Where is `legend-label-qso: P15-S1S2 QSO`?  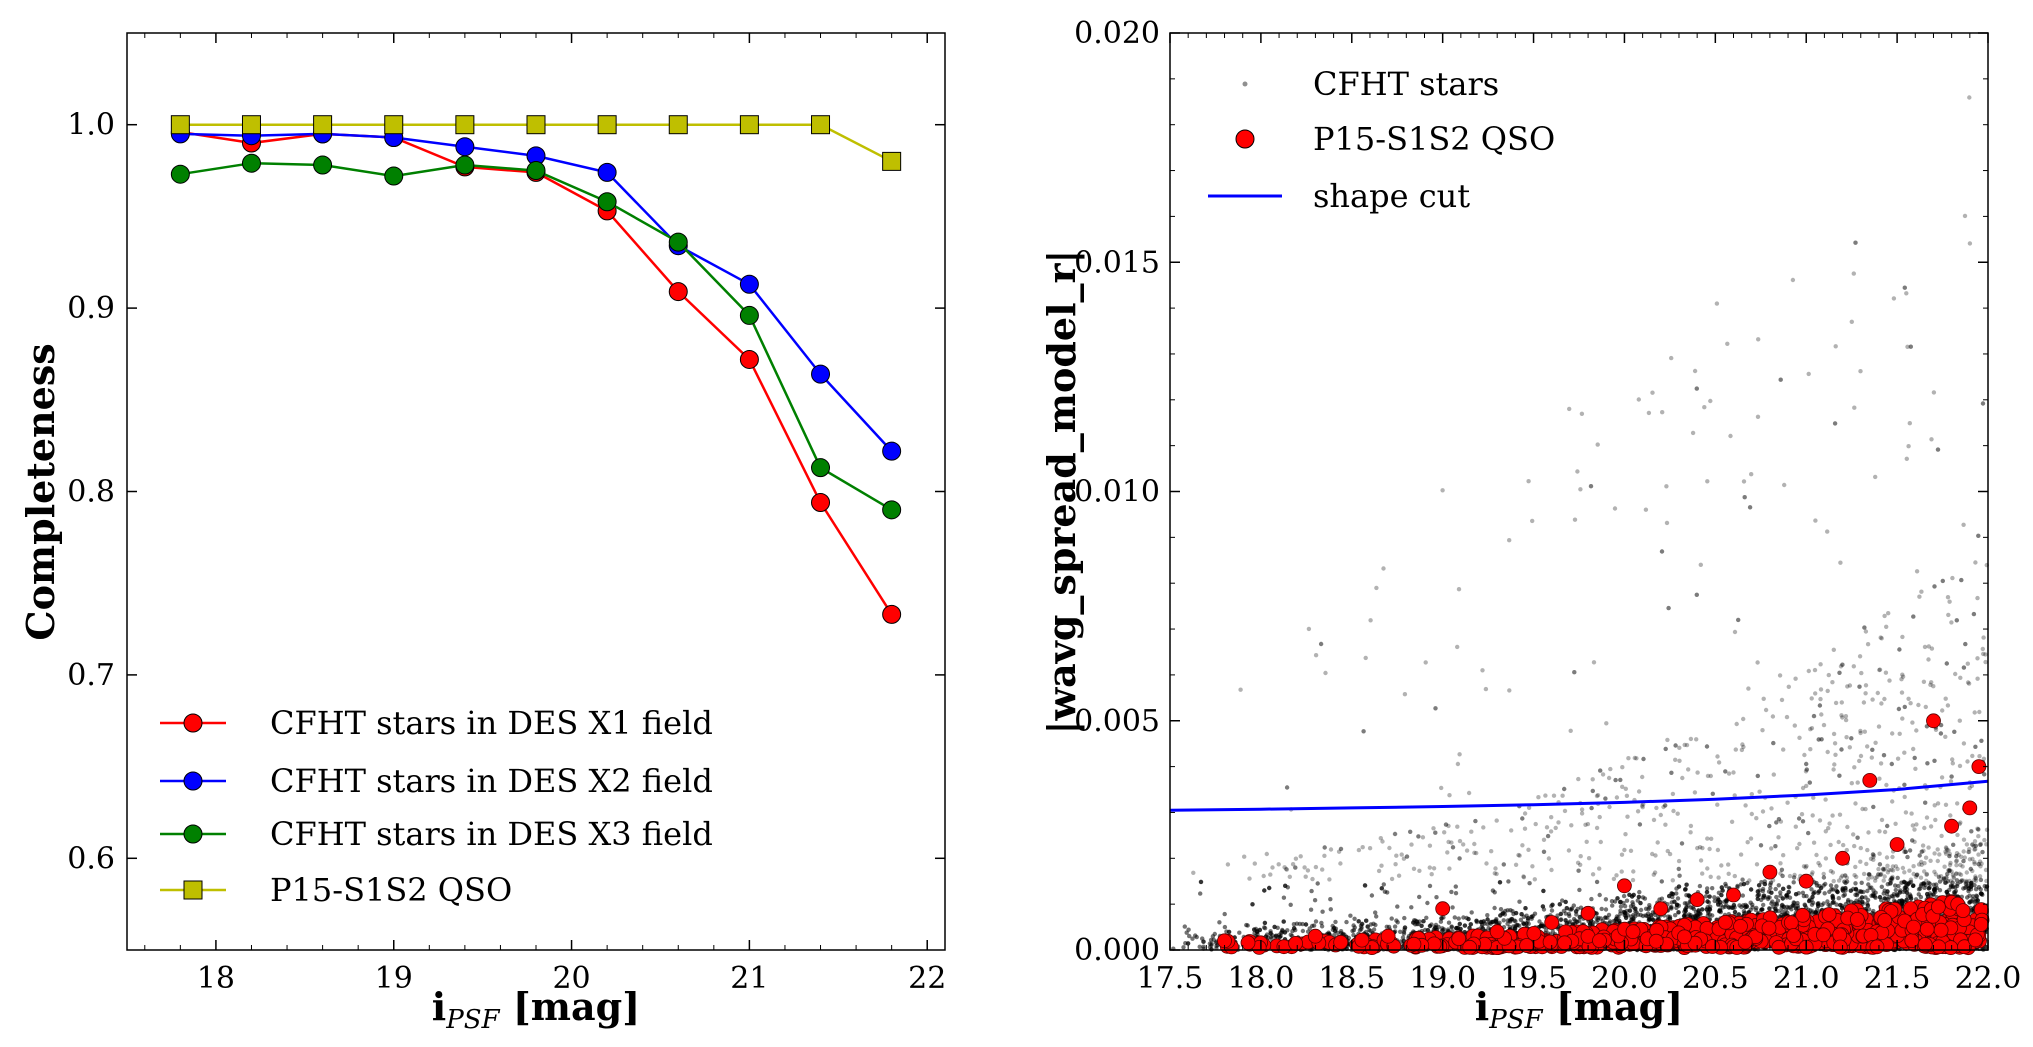
legend-label-qso: P15-S1S2 QSO is located at coordinates (391, 890).